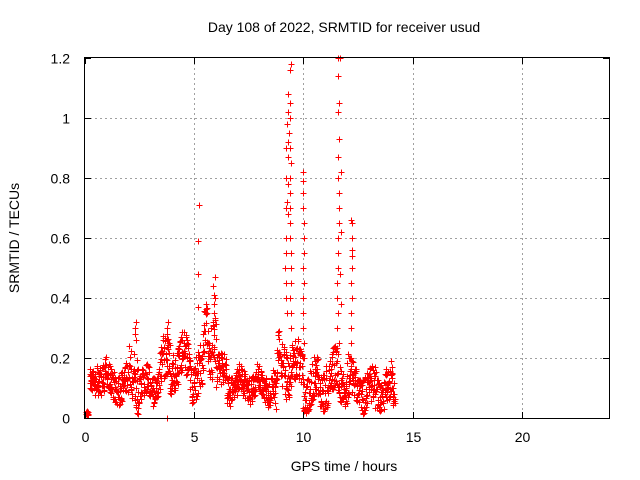 This screenshot has height=480, width=640. I want to click on x-tick-label: 5, so click(195, 437).